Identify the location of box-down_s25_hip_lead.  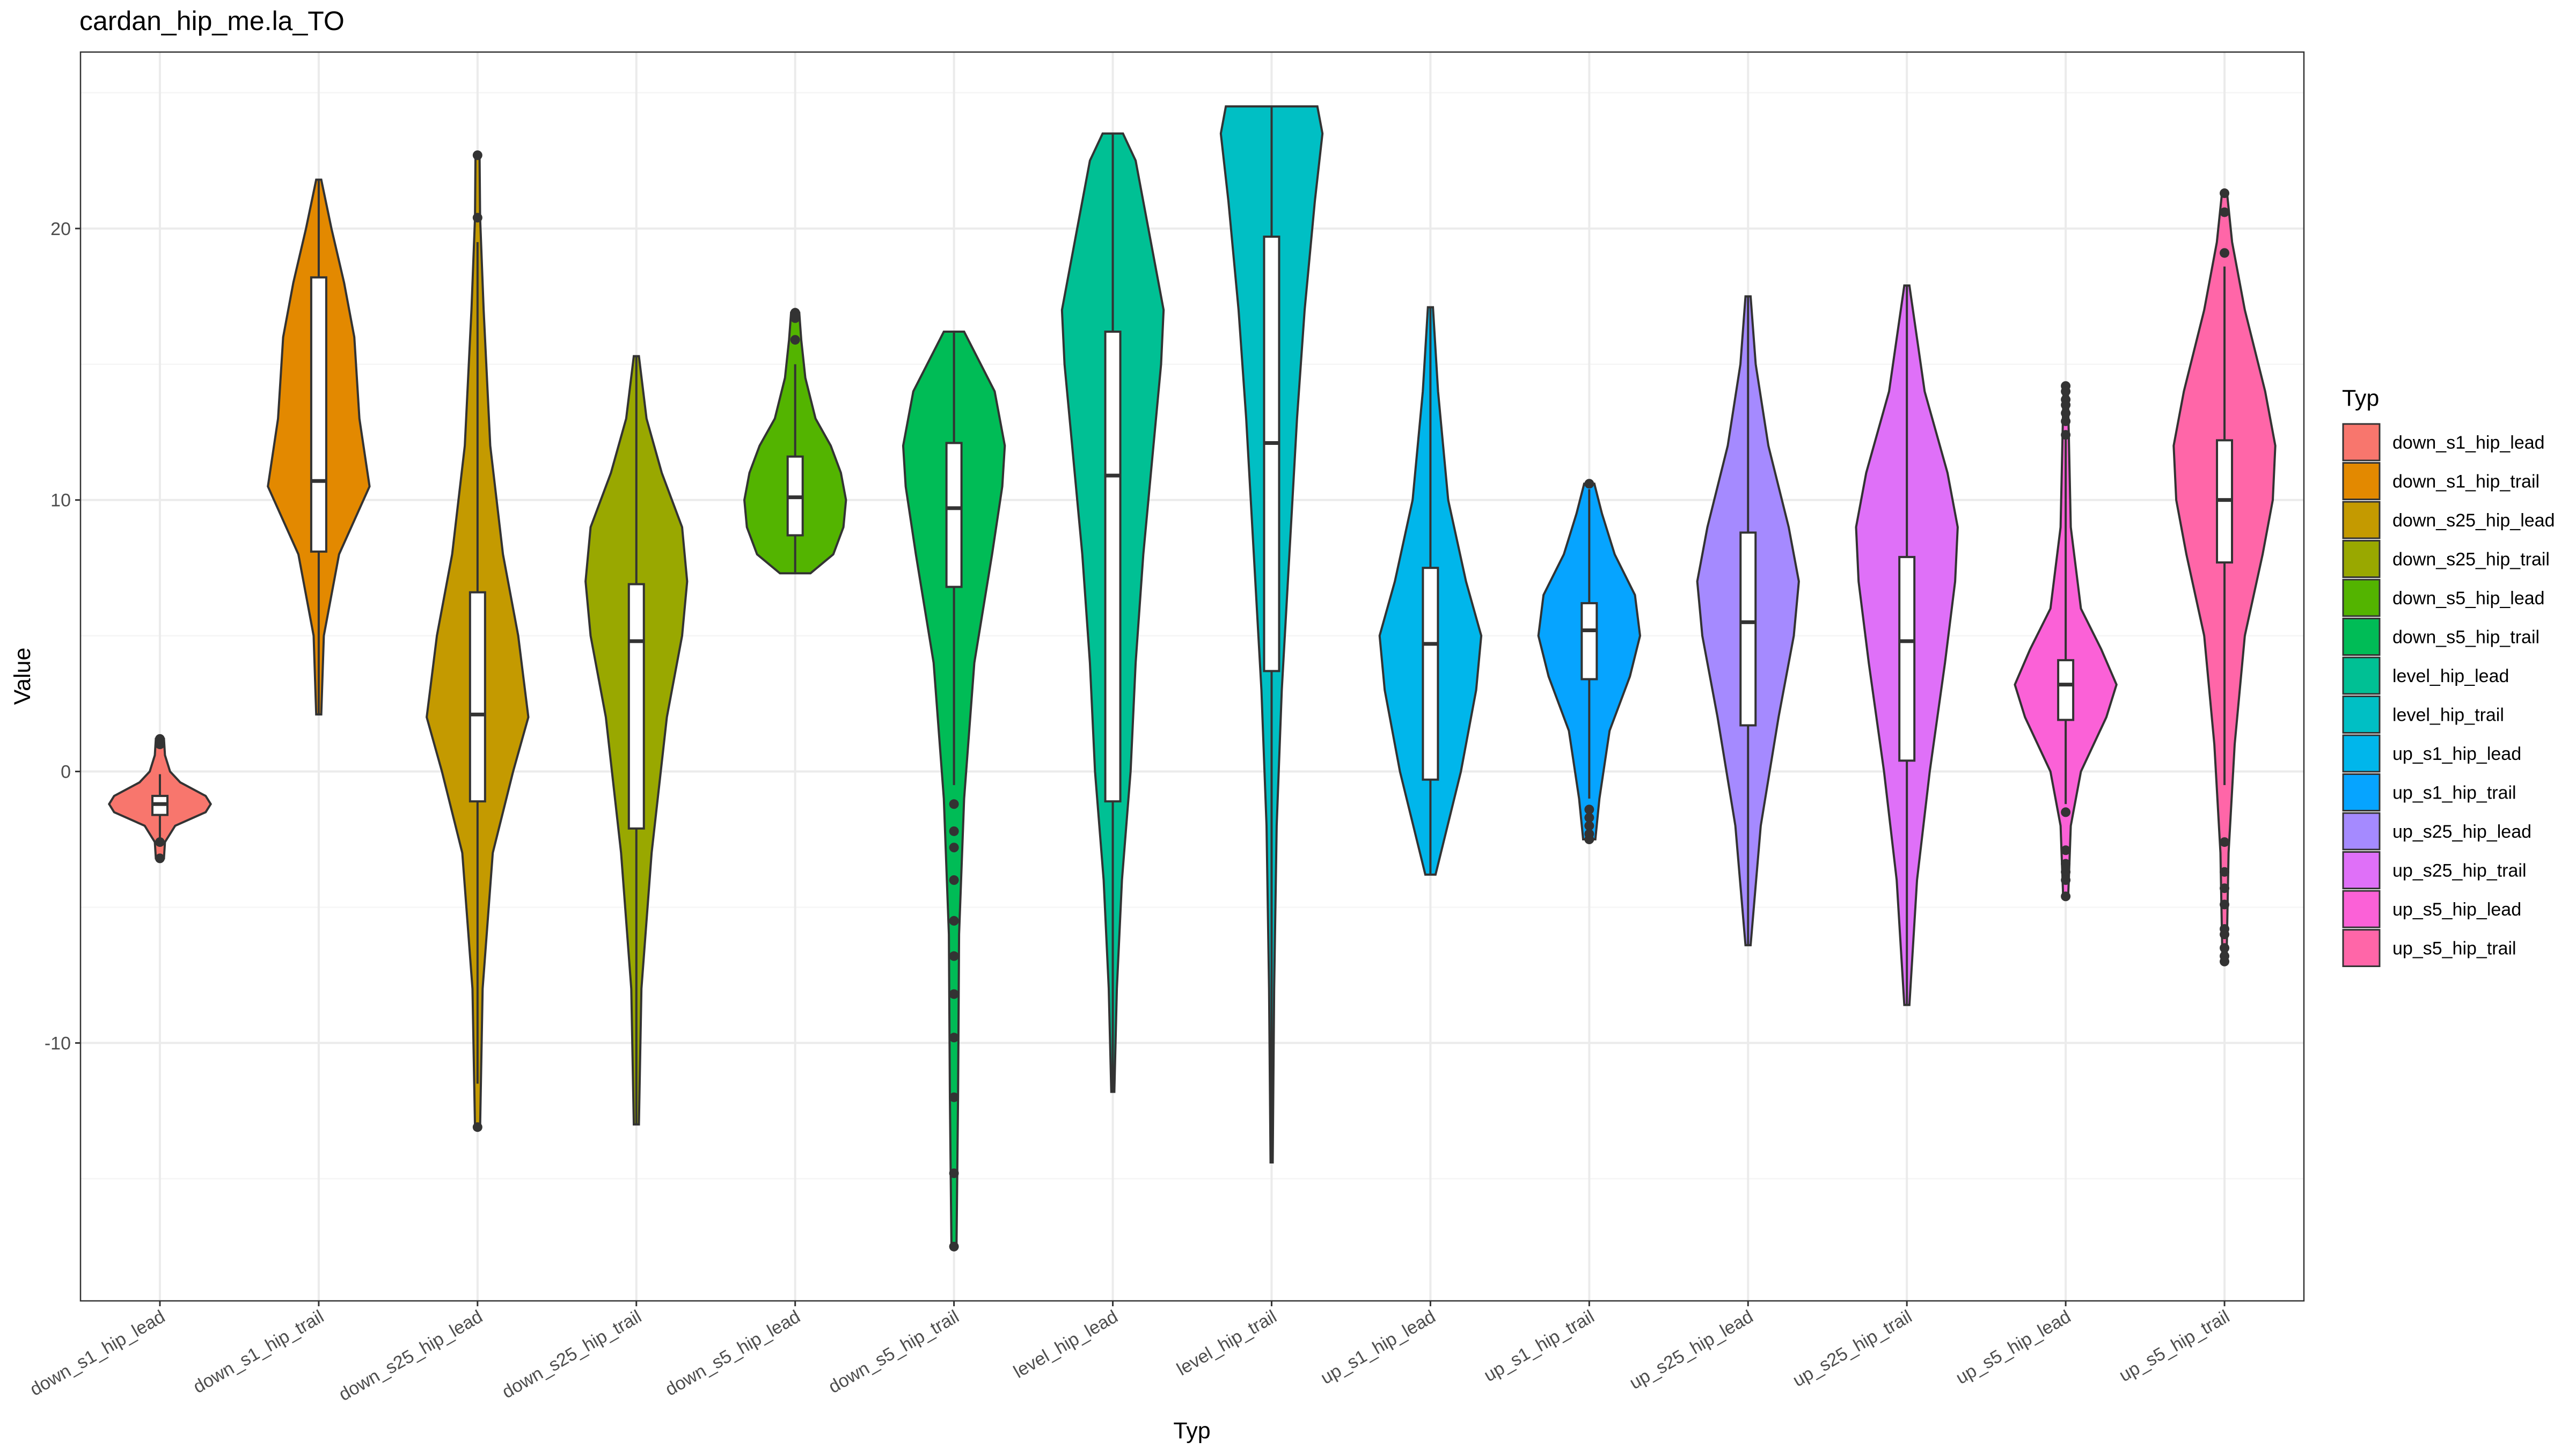
(477, 697).